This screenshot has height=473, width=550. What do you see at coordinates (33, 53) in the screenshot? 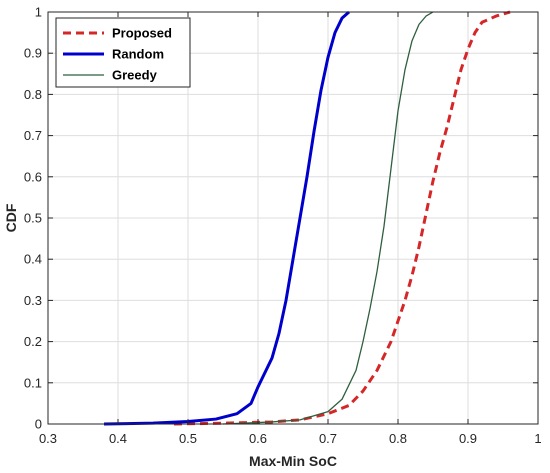
I see `y-tick-label: 0.9` at bounding box center [33, 53].